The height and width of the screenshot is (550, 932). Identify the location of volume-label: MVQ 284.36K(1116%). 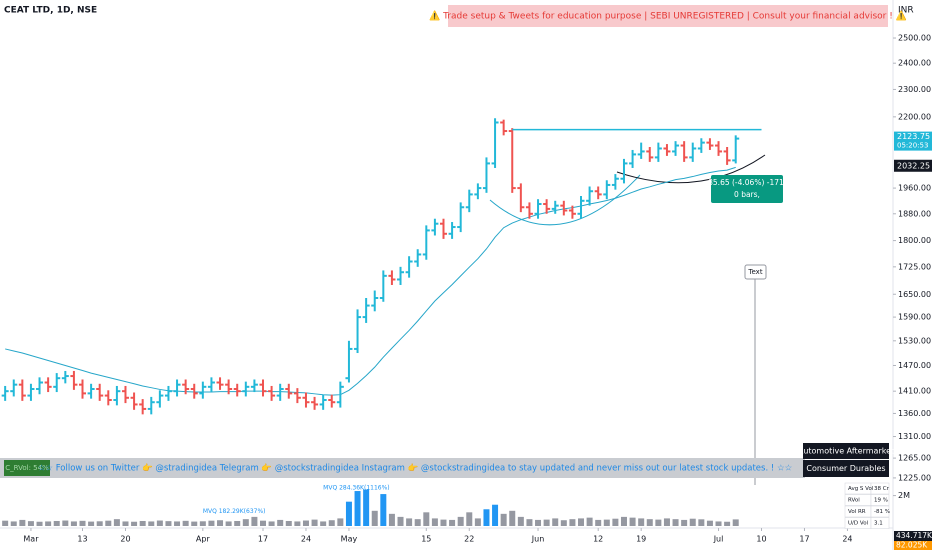
(356, 488).